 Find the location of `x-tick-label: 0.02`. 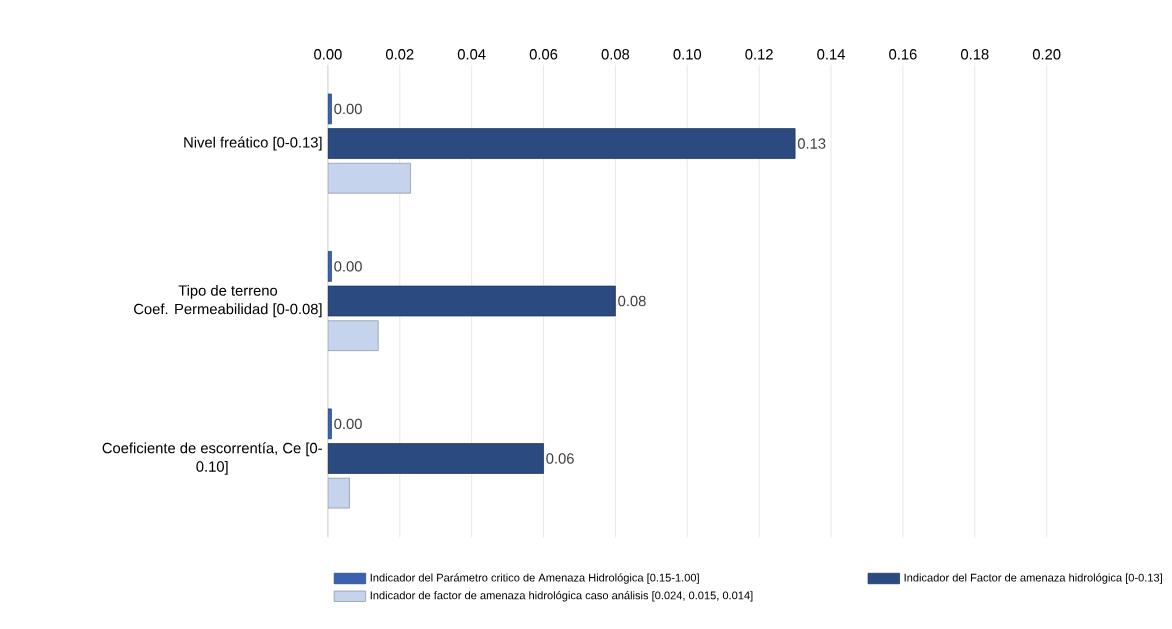

x-tick-label: 0.02 is located at coordinates (399, 54).